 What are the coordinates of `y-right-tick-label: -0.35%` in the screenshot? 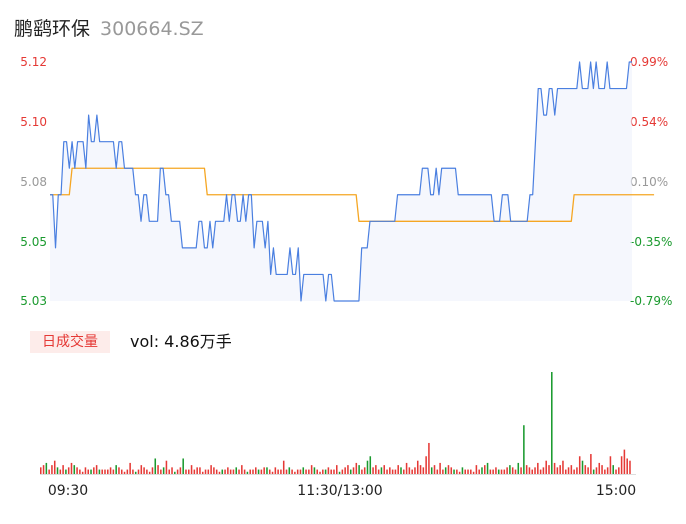 It's located at (651, 242).